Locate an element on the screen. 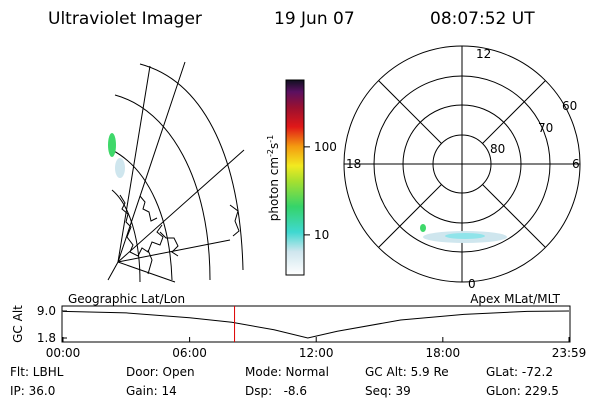 Image resolution: width=600 pixels, height=400 pixels. colorbar is located at coordinates (295, 177).